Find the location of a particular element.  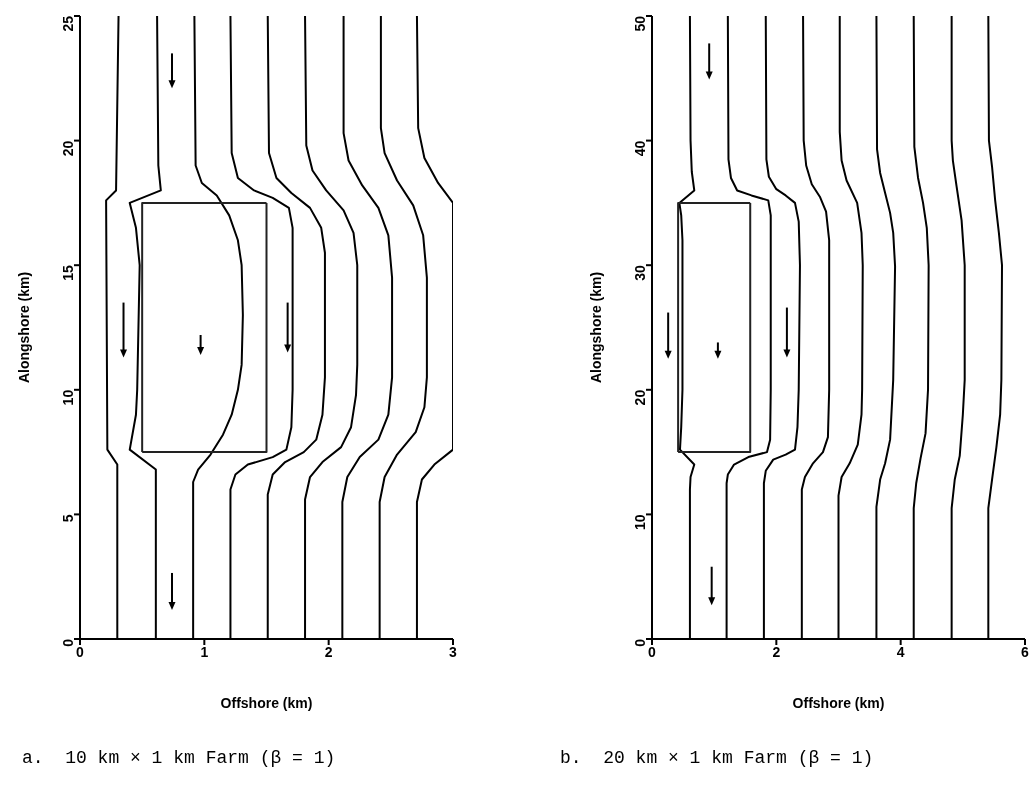

y-tick-label: 25 is located at coordinates (67, 23).